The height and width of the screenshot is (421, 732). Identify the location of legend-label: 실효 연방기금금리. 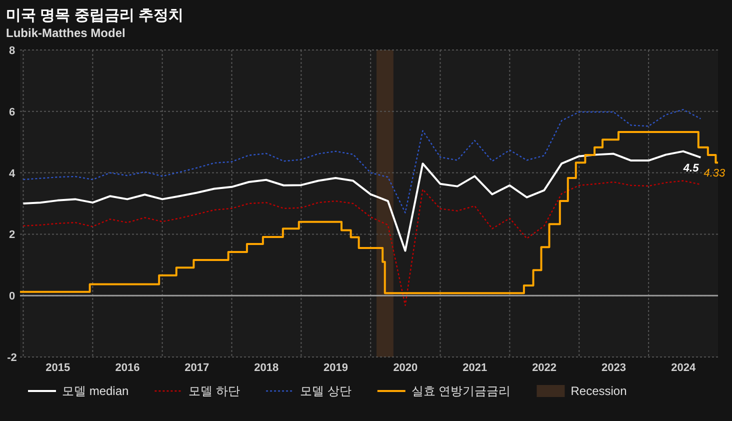
(461, 391).